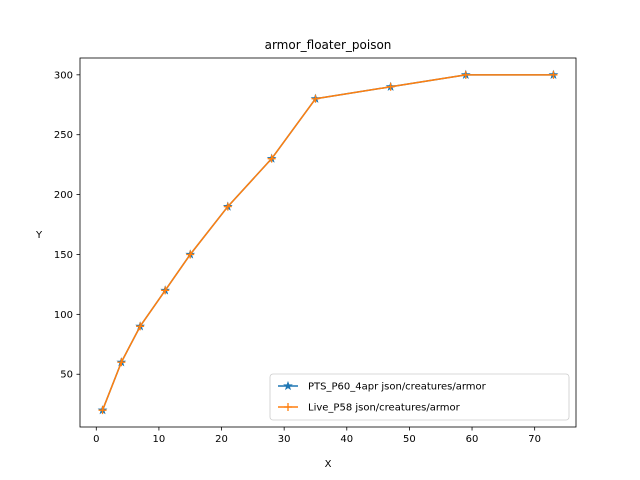 This screenshot has width=640, height=480. Describe the element at coordinates (397, 387) in the screenshot. I see `legend-label: PTS_P60_4apr json/creatures/armor` at that location.